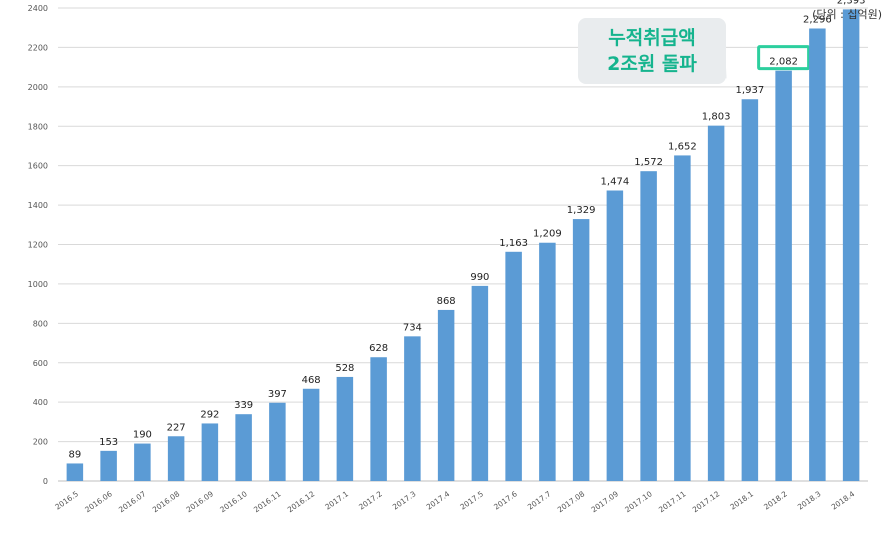 The image size is (894, 534). I want to click on x-tick-label: 2016.5, so click(66, 500).